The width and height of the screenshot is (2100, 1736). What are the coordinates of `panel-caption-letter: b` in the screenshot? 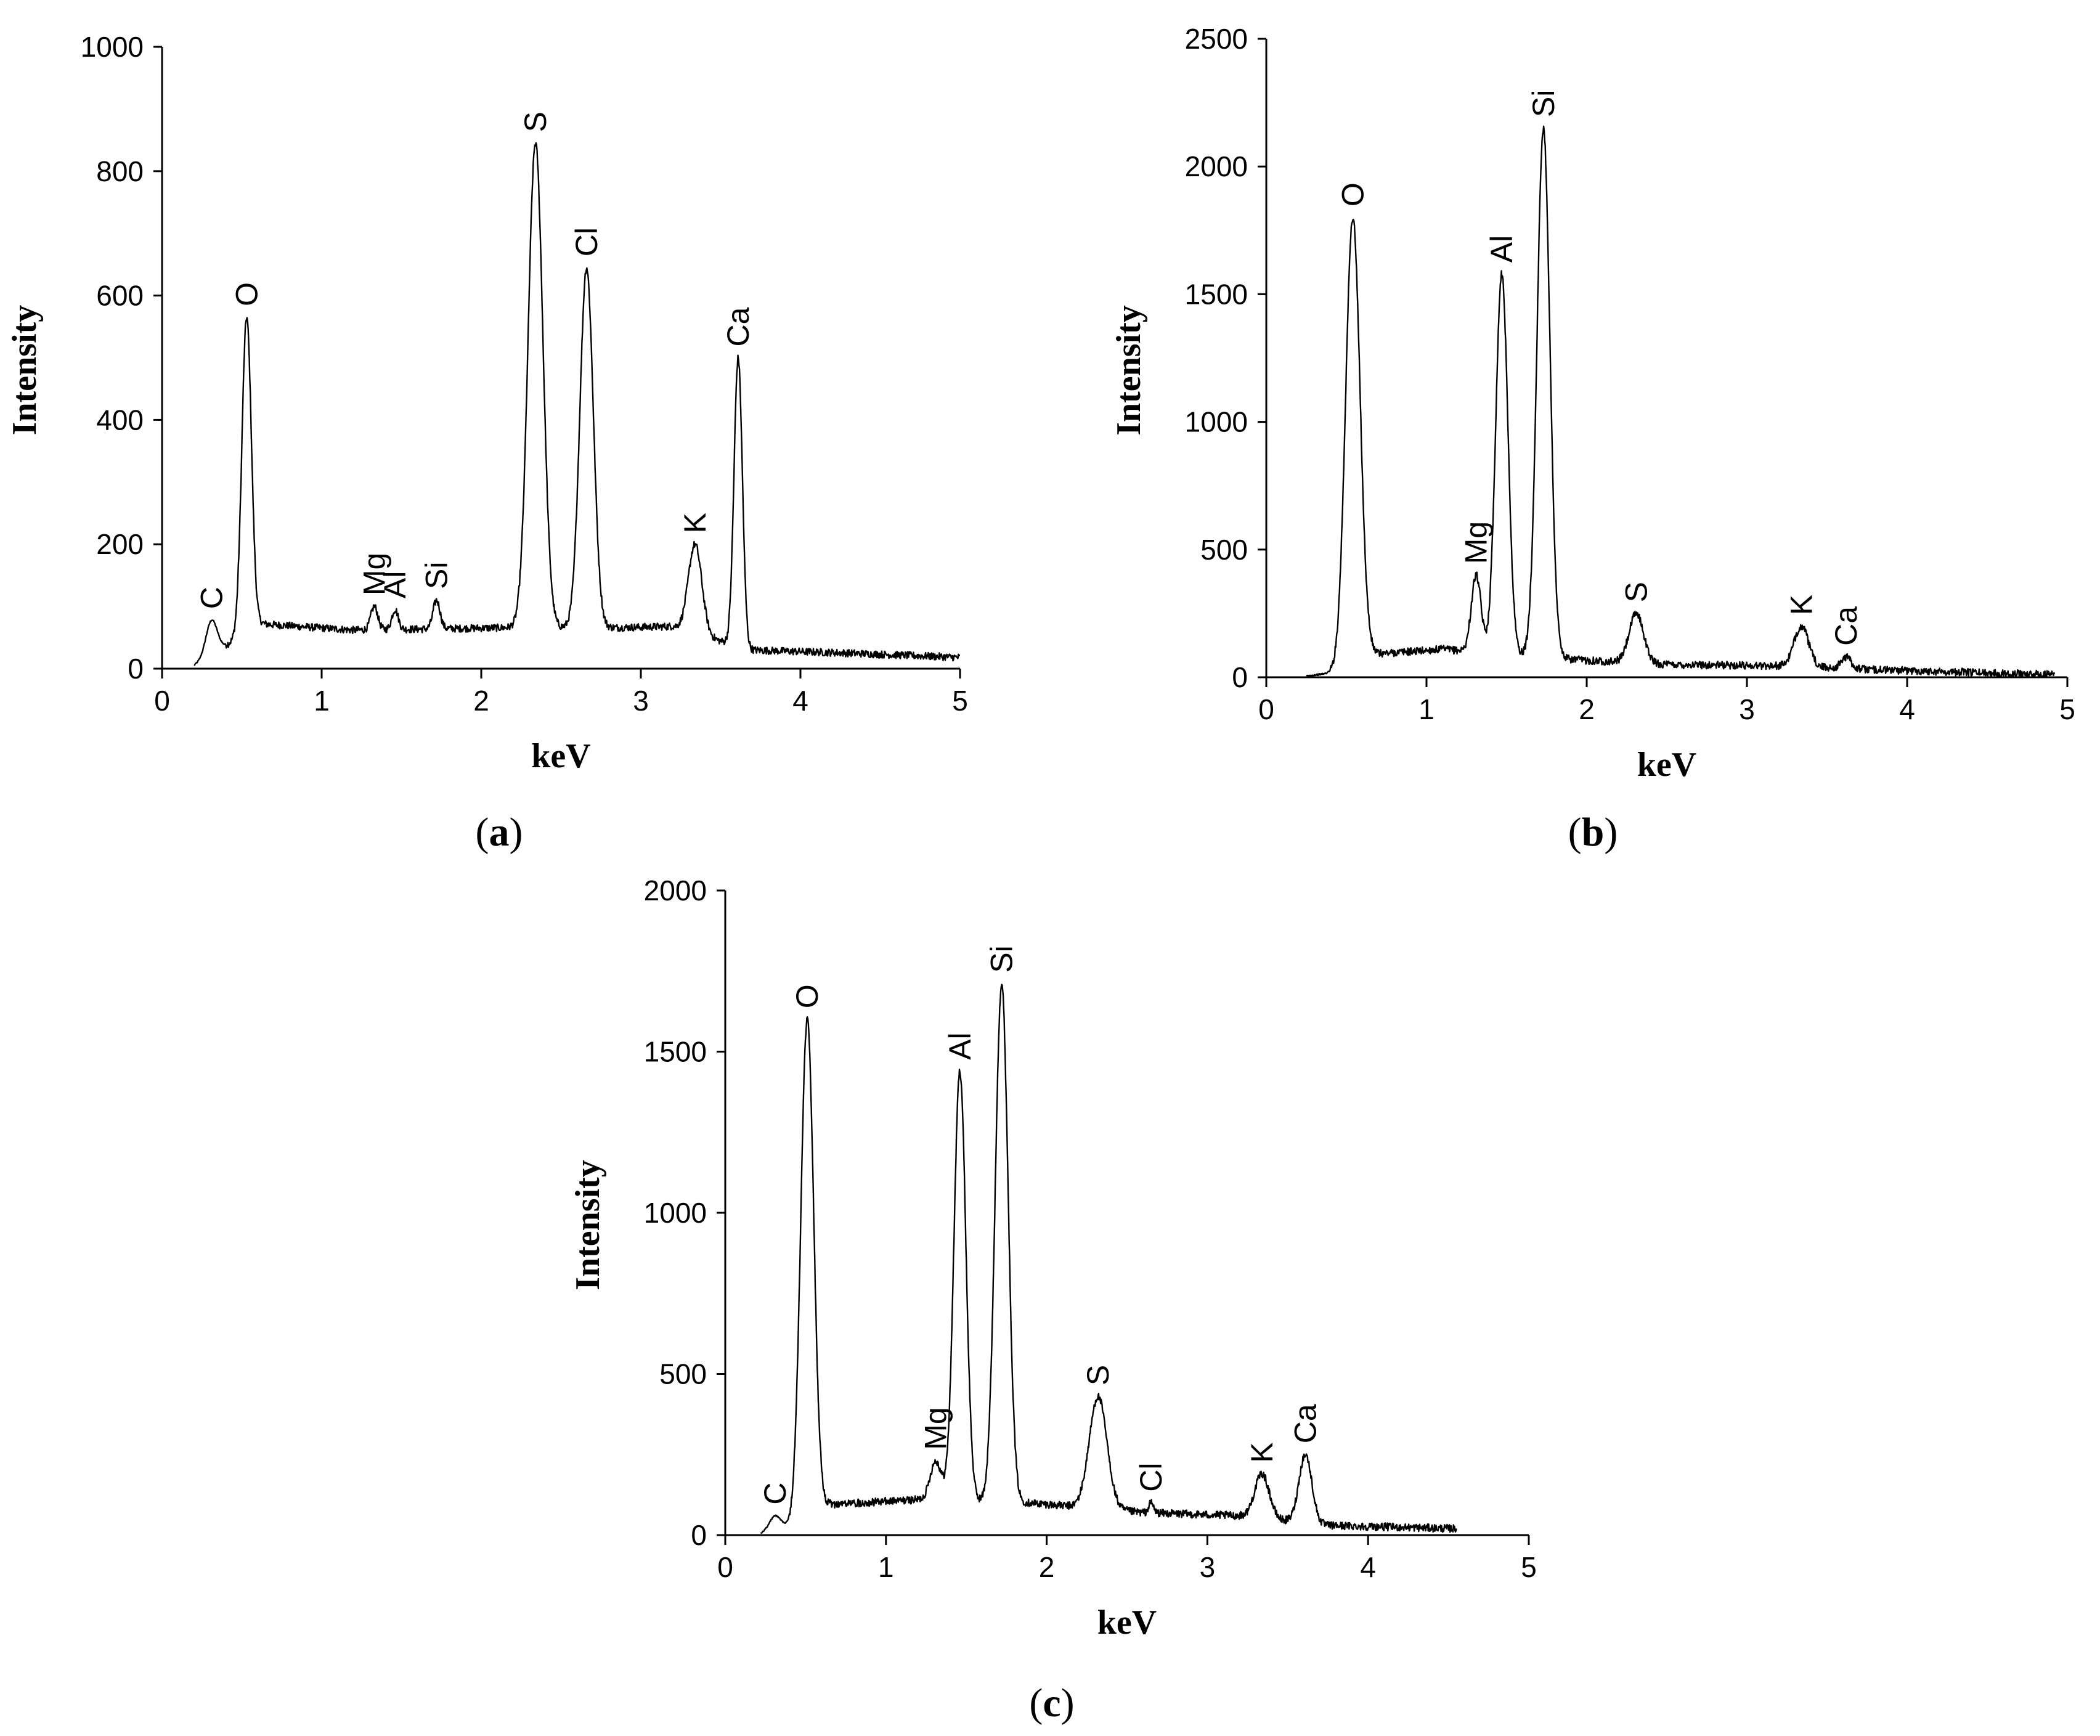 It's located at (1593, 832).